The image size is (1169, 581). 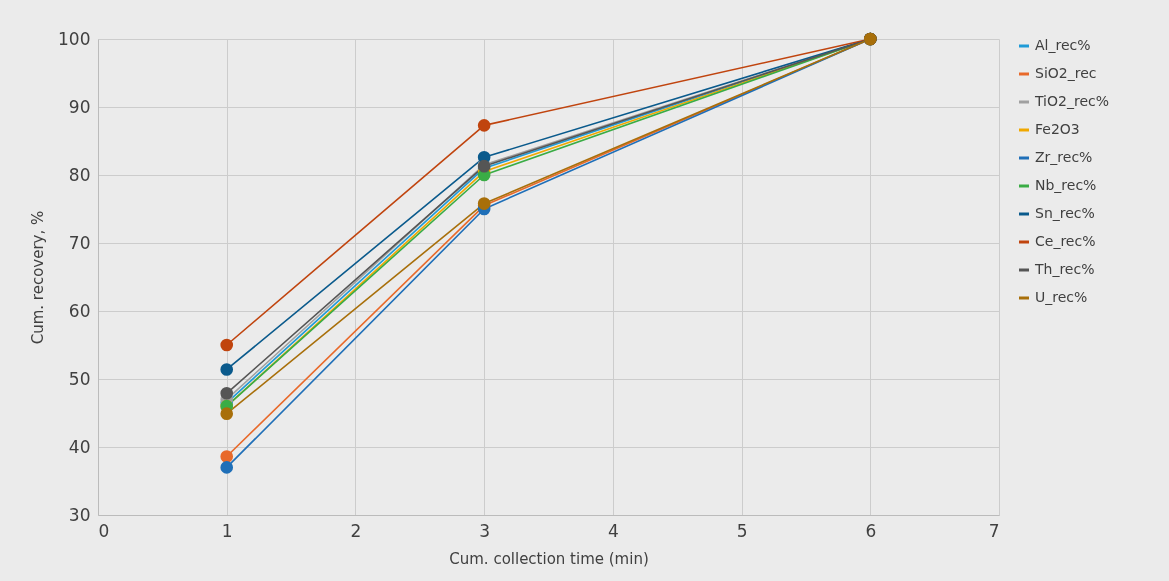 I want to click on legend-label: Nb_rec%, so click(x=1066, y=185).